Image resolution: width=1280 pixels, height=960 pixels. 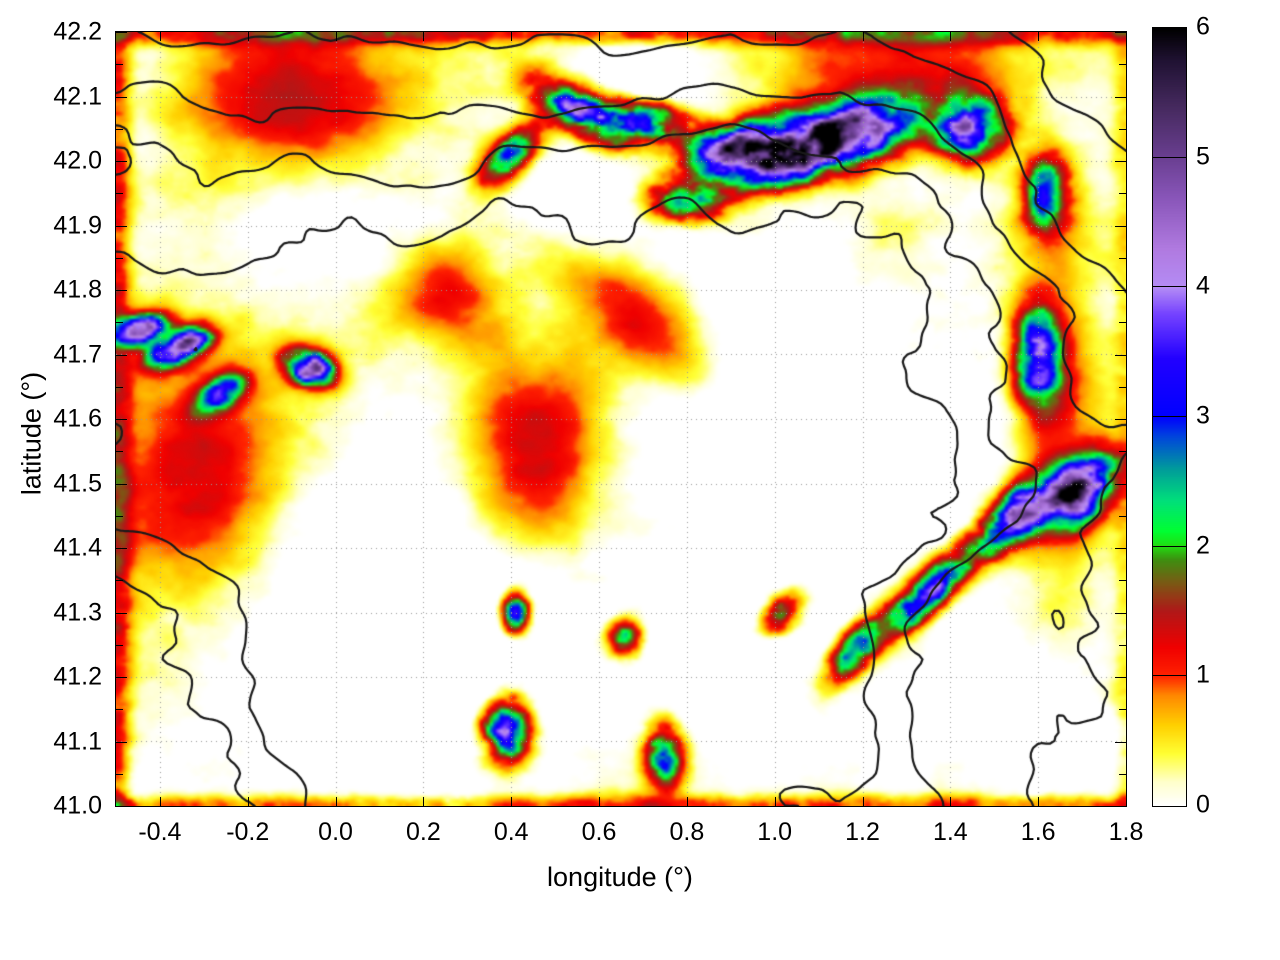 What do you see at coordinates (1203, 674) in the screenshot?
I see `colorbar-tick-label: 1` at bounding box center [1203, 674].